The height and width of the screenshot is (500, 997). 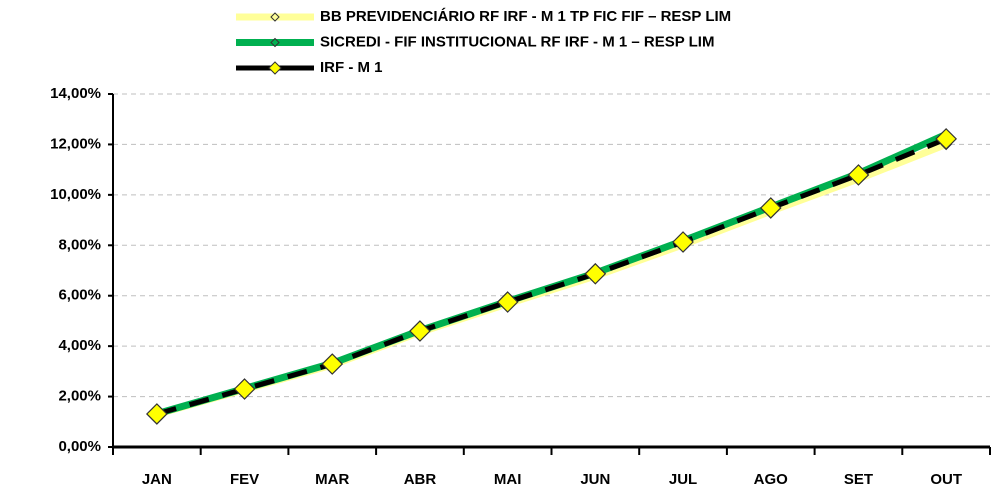 I want to click on y-tick-label: 10,00%, so click(x=75, y=194).